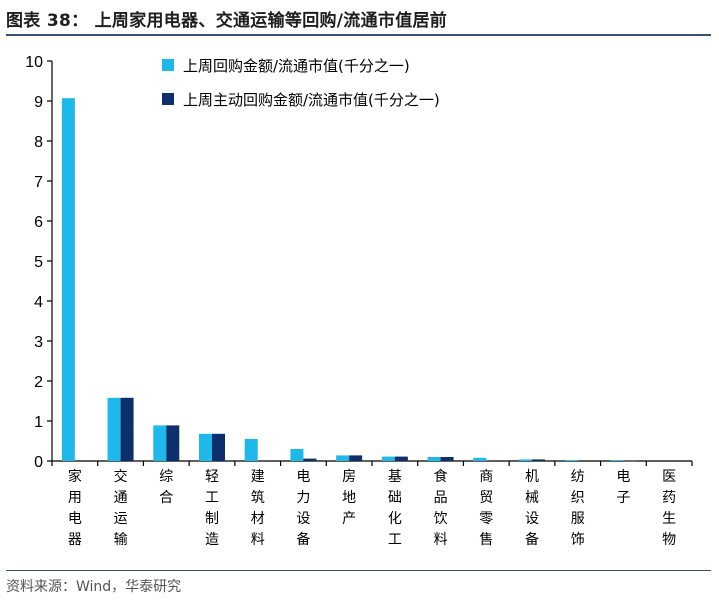  I want to click on x-tick-label: 医药生物, so click(669, 508).